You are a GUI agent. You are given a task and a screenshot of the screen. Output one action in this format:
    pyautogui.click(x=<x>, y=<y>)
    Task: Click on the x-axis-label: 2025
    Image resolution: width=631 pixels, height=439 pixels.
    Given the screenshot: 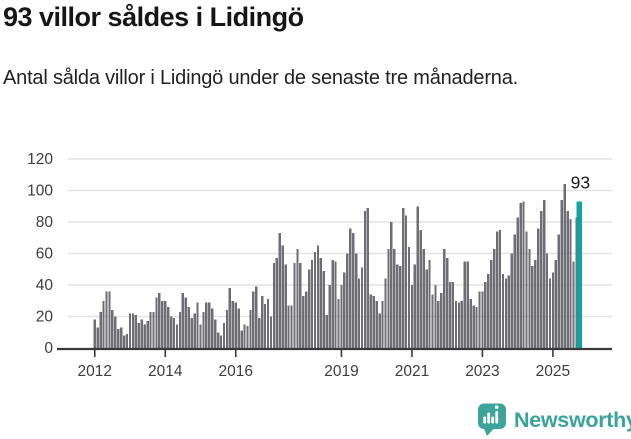 What is the action you would take?
    pyautogui.click(x=553, y=371)
    